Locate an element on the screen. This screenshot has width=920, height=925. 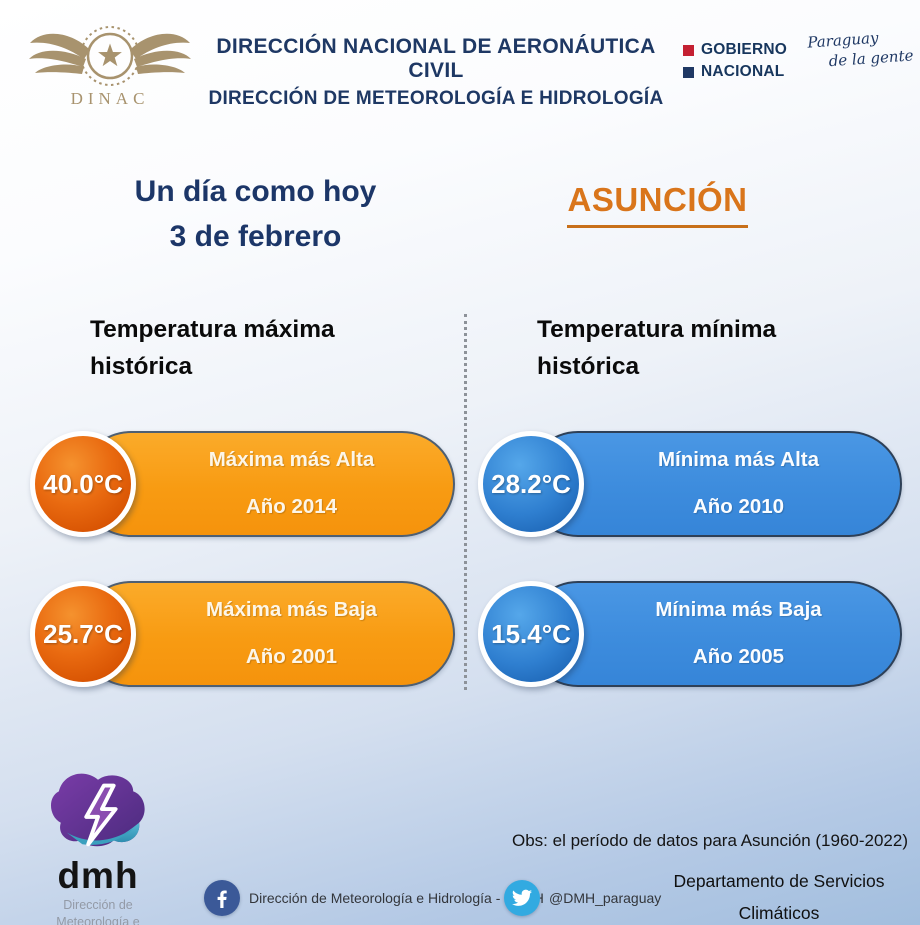
min-high-year: Año 2010 is located at coordinates (738, 506).